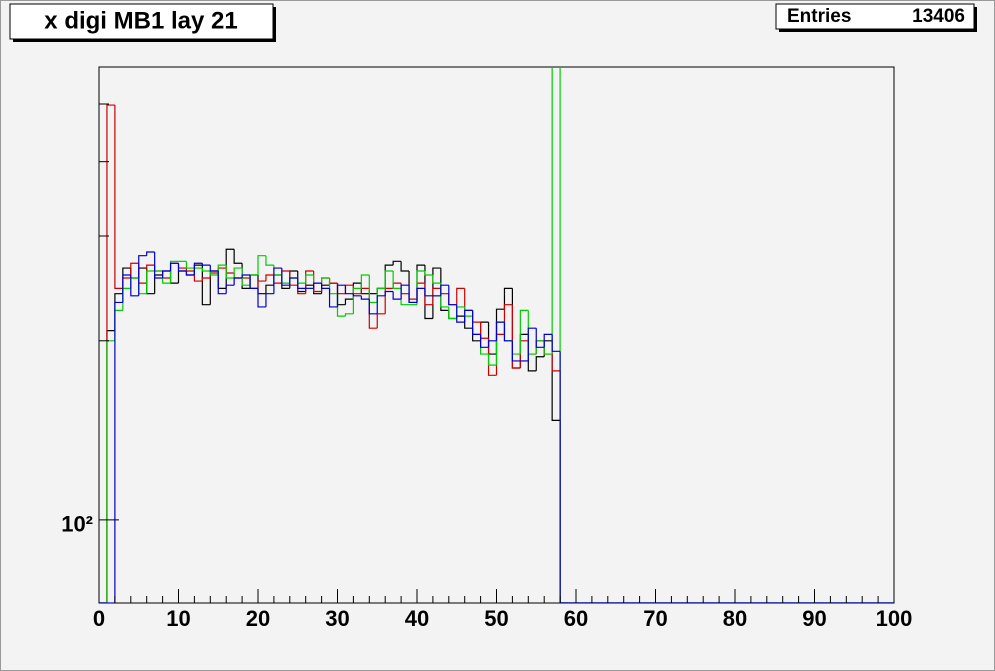  I want to click on x-tick-label: 80, so click(735, 618).